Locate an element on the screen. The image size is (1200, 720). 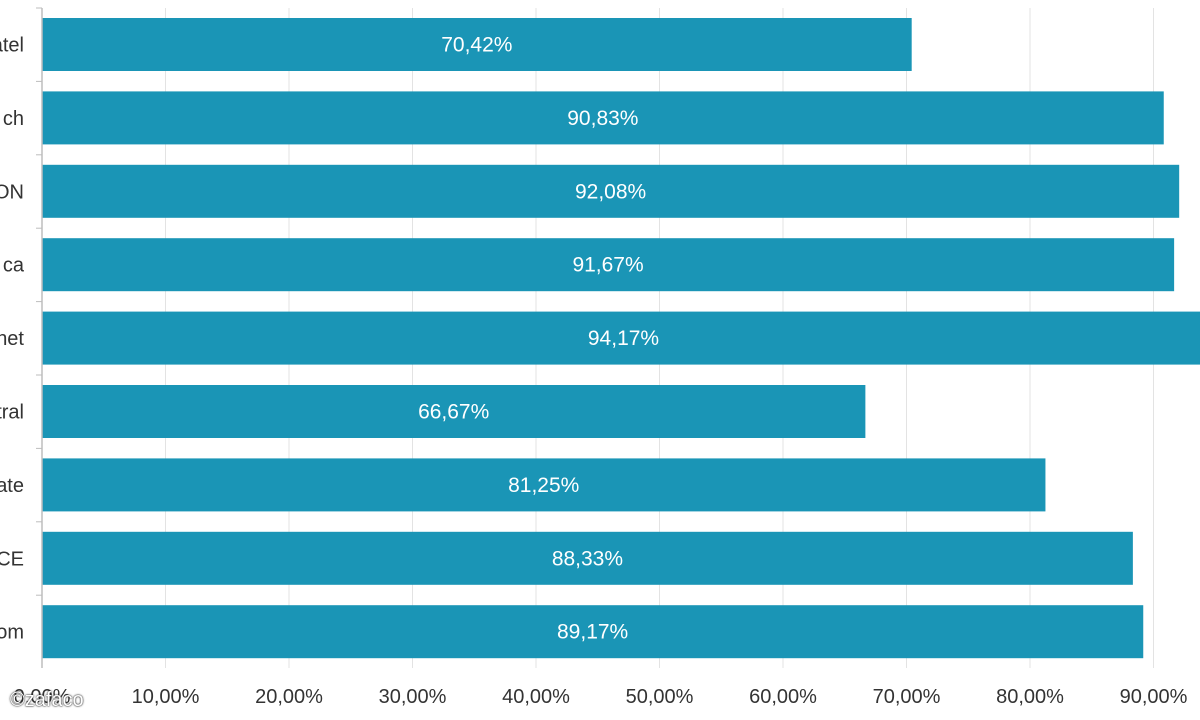
category-label: om is located at coordinates (12, 633).